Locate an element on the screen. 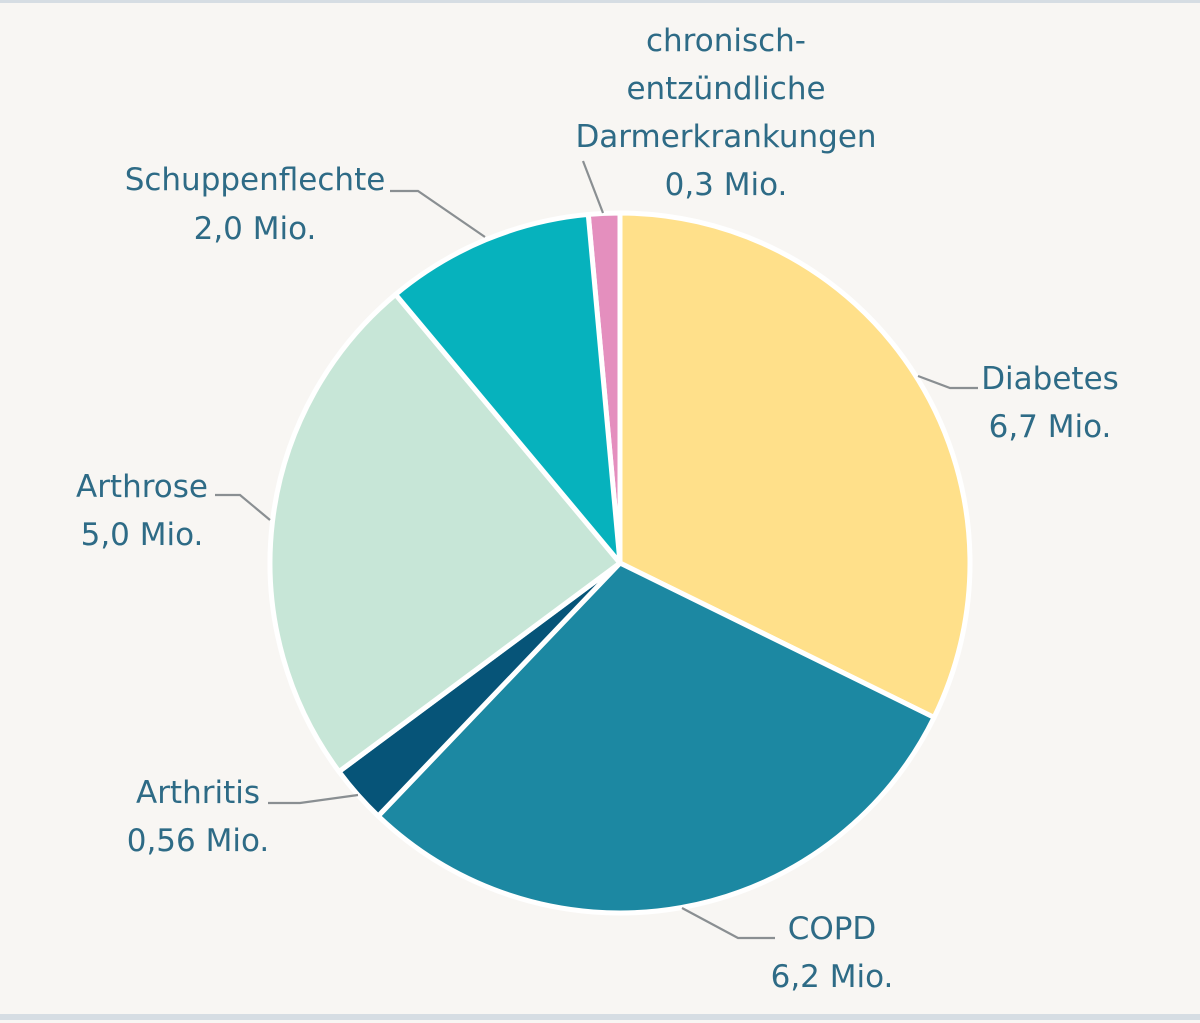  pie-slice-arthrose is located at coordinates (445, 533).